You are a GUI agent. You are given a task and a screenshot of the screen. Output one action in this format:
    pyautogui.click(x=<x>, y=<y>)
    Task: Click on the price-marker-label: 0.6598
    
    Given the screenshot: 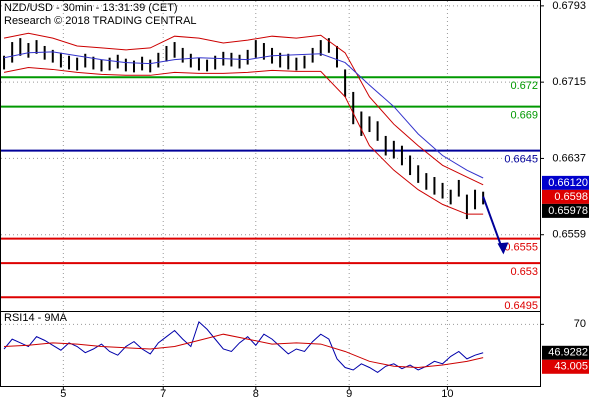 What is the action you would take?
    pyautogui.click(x=571, y=197)
    